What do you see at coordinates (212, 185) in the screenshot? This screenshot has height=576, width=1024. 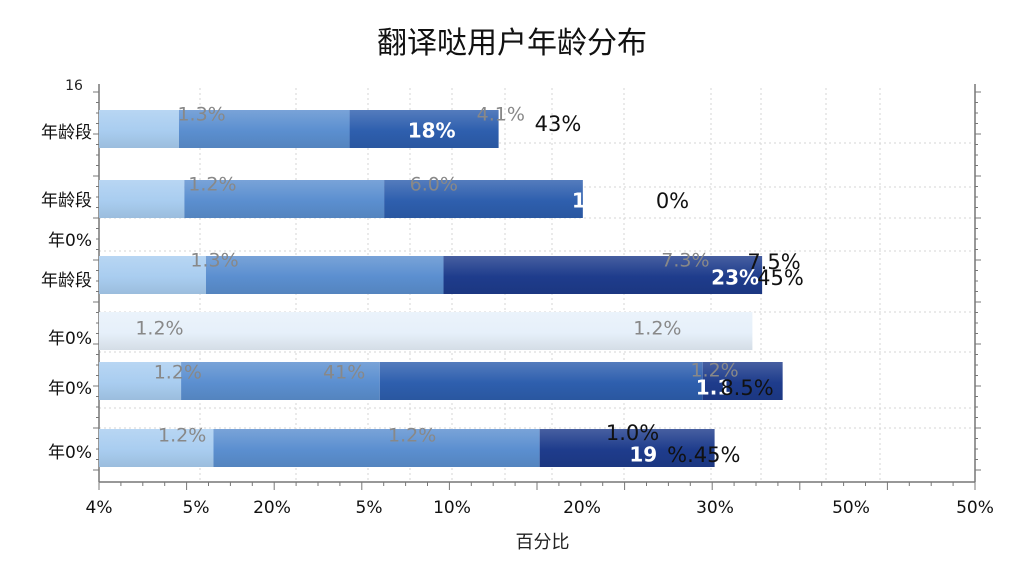 I see `data-label-bar-2: 1.2%` at bounding box center [212, 185].